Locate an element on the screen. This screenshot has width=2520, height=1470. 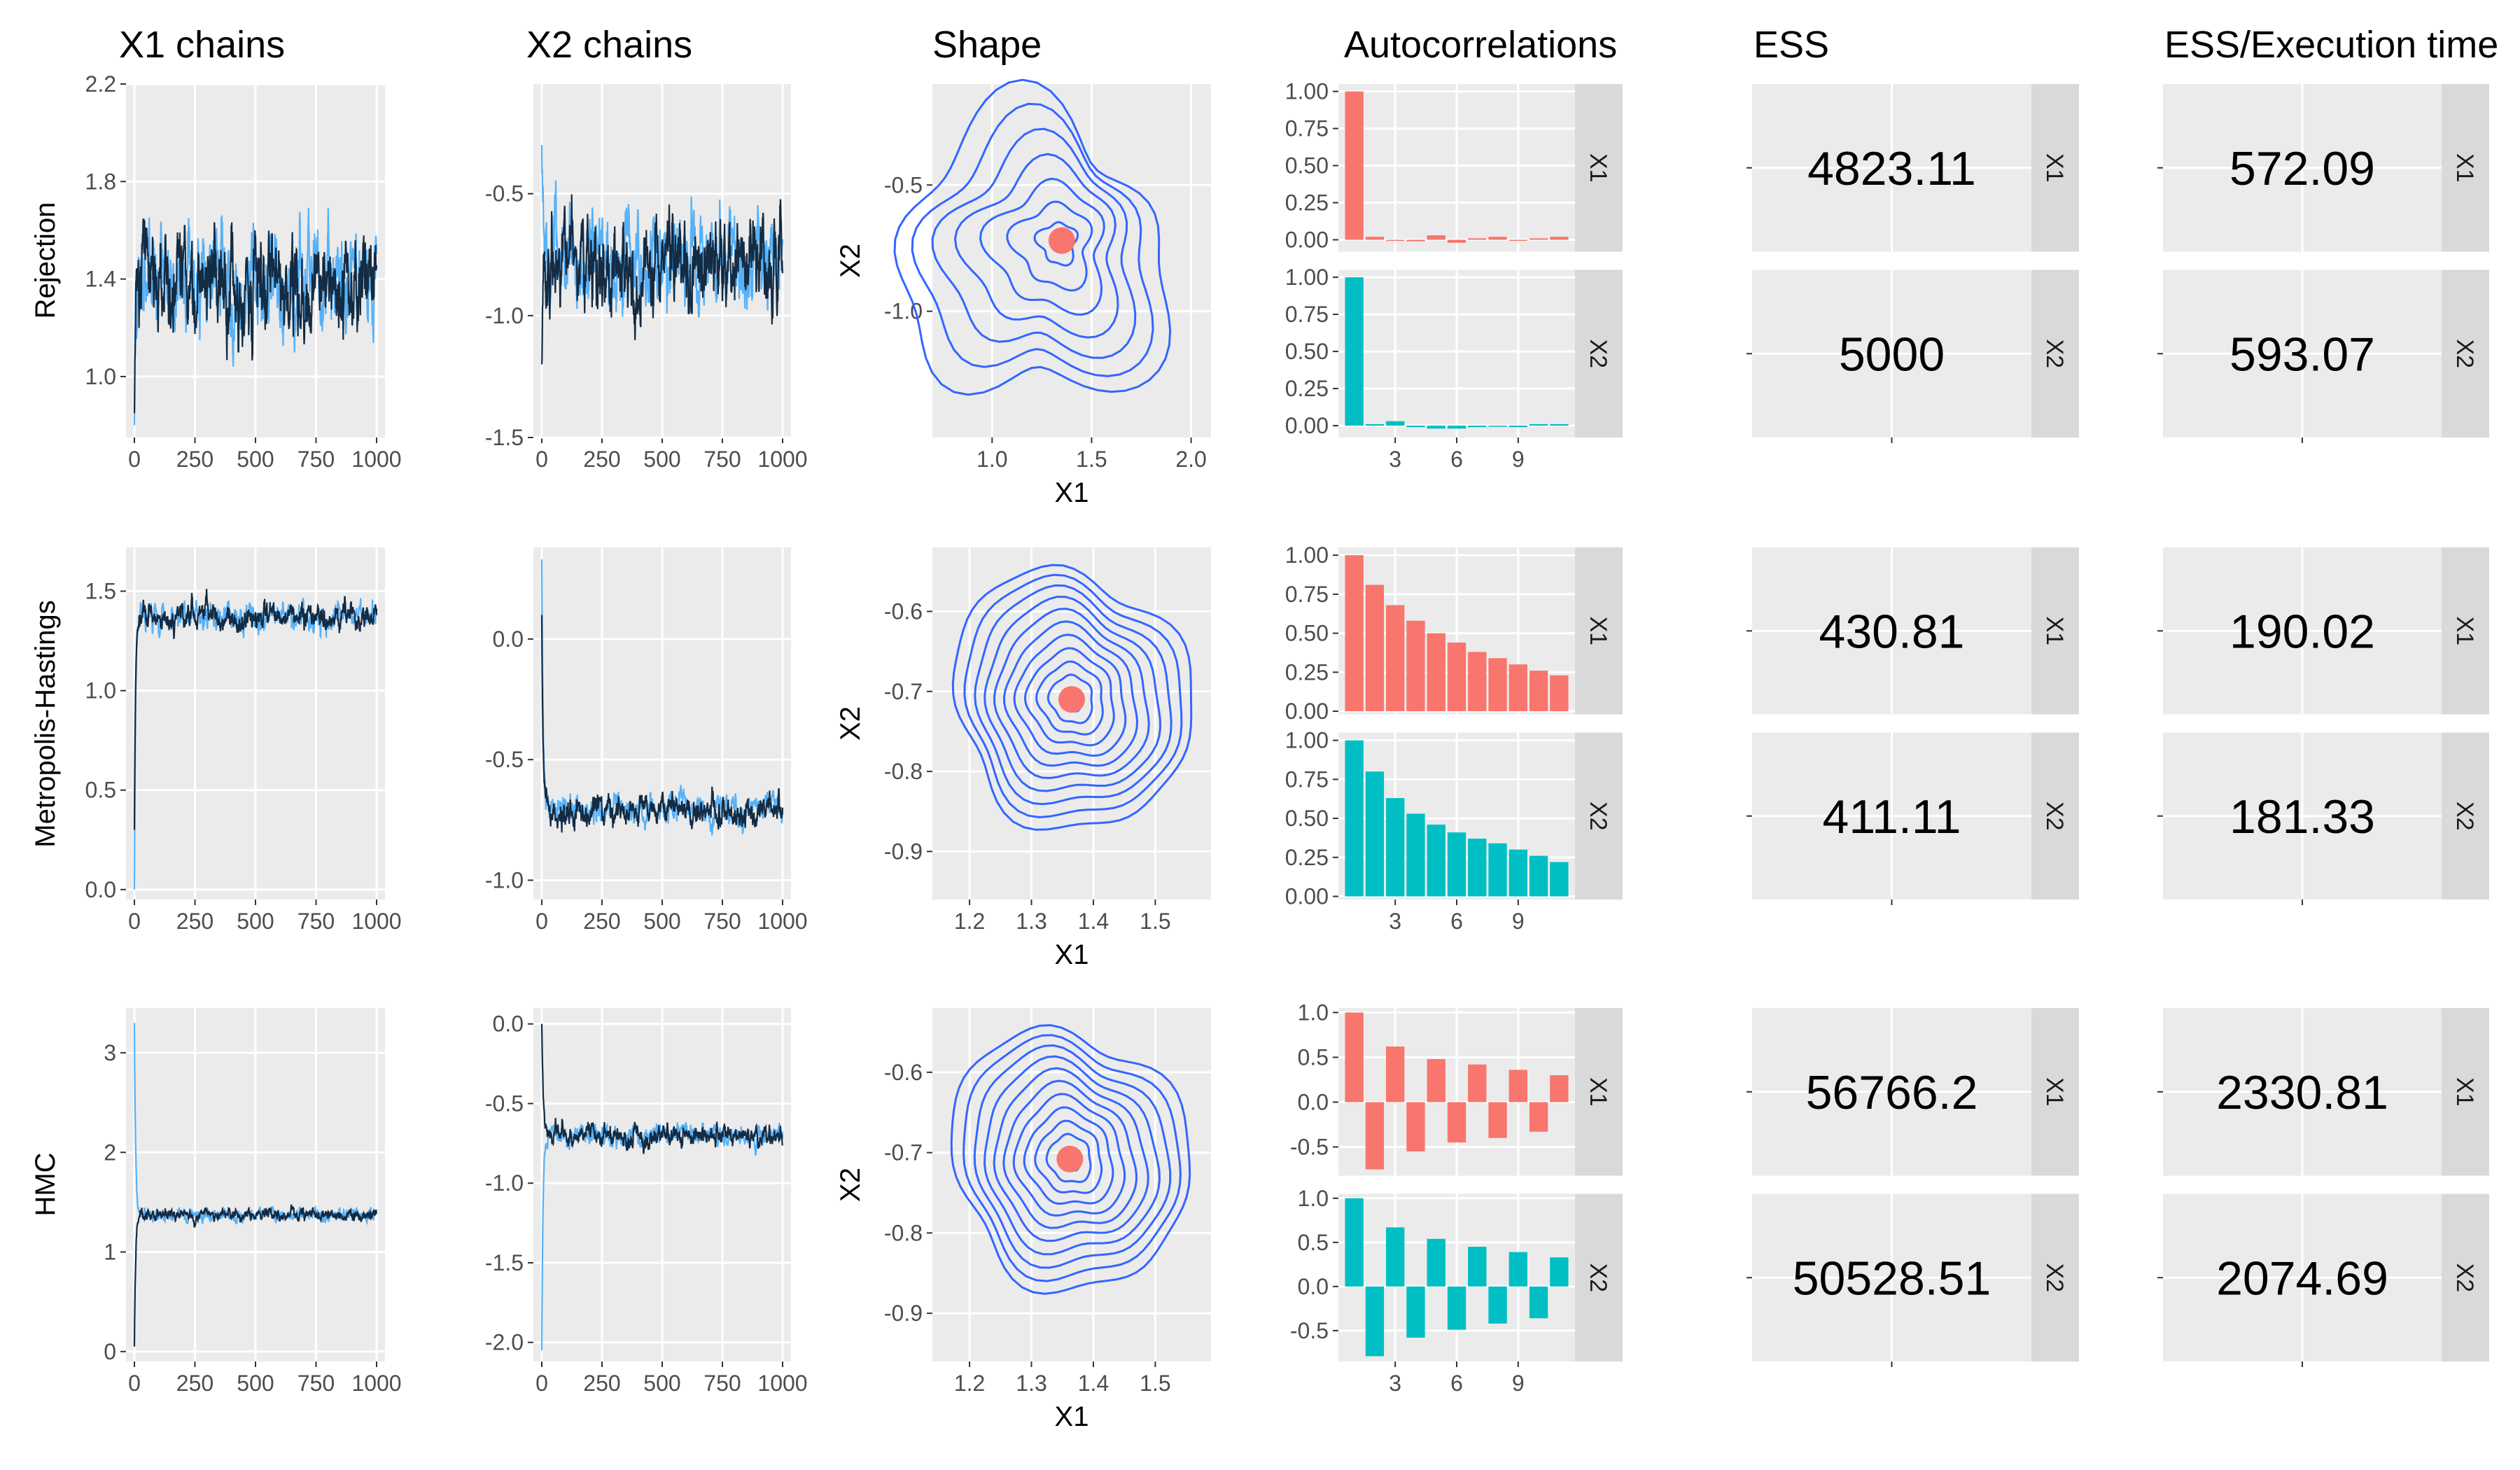
x-tick-label: 1.4 is located at coordinates (1093, 921).